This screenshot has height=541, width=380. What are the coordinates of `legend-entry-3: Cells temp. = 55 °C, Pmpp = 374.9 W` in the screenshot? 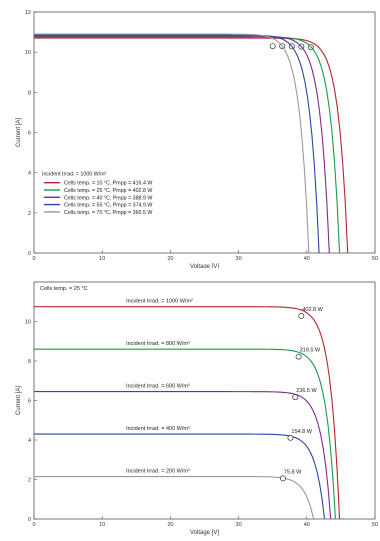 It's located at (108, 206).